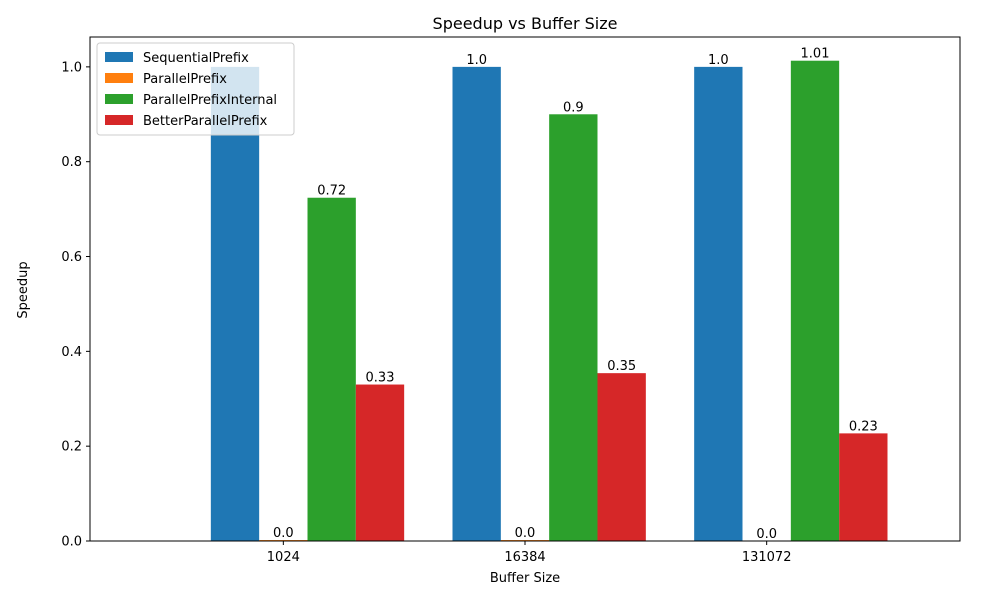 This screenshot has height=604, width=1000. I want to click on data-label-ParallelPrefix-16384: 0.0, so click(525, 533).